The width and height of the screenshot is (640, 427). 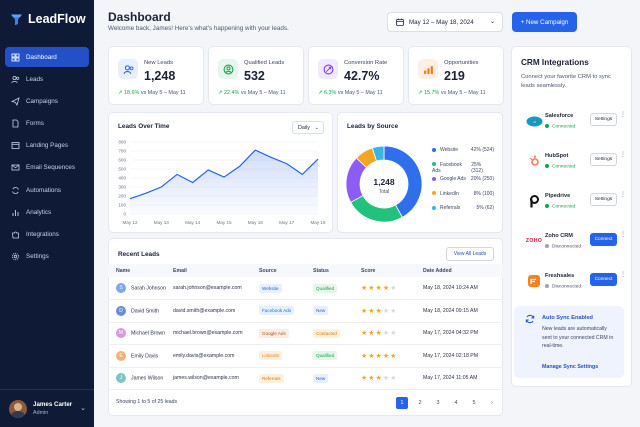 I want to click on lead-name-cell: M Michael Brown, so click(x=140, y=333).